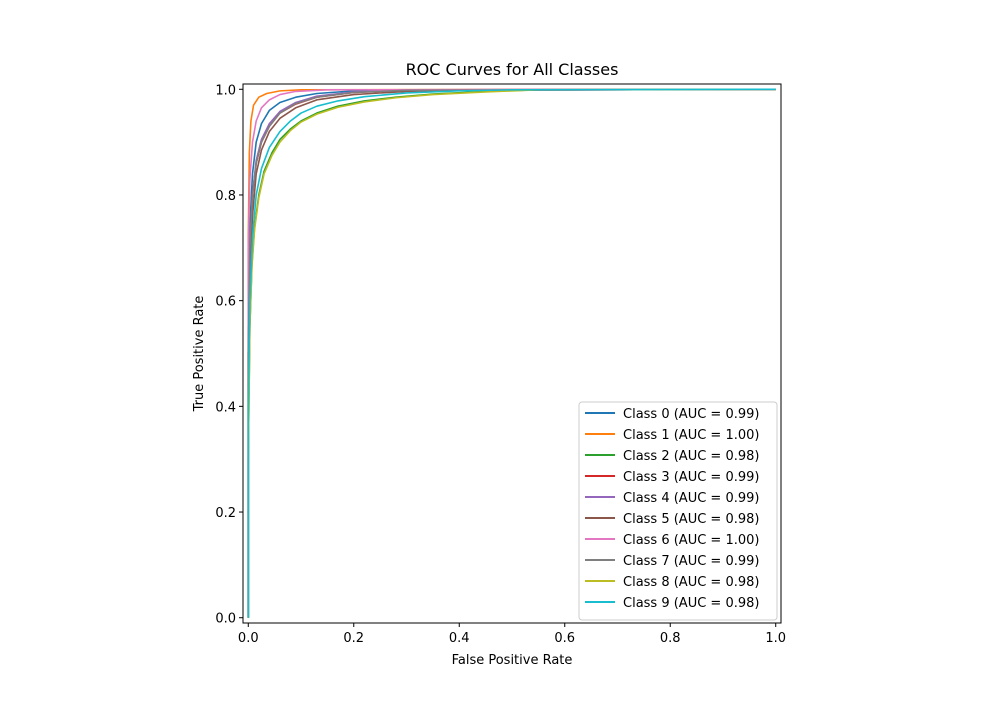  Describe the element at coordinates (691, 582) in the screenshot. I see `legend-label: Class 8 (AUC = 0.98)` at that location.